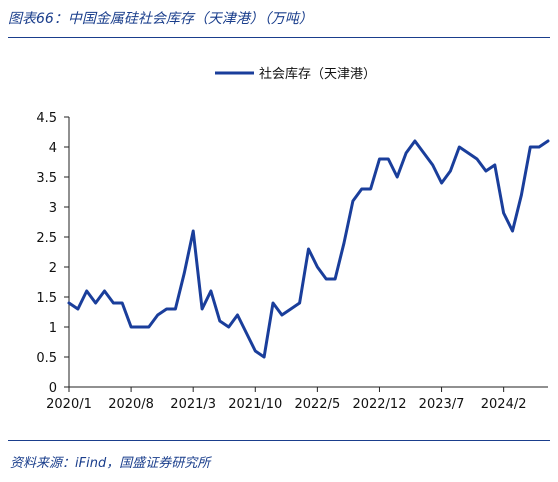 The image size is (558, 482). Describe the element at coordinates (279, 440) in the screenshot. I see `source-rule` at that location.